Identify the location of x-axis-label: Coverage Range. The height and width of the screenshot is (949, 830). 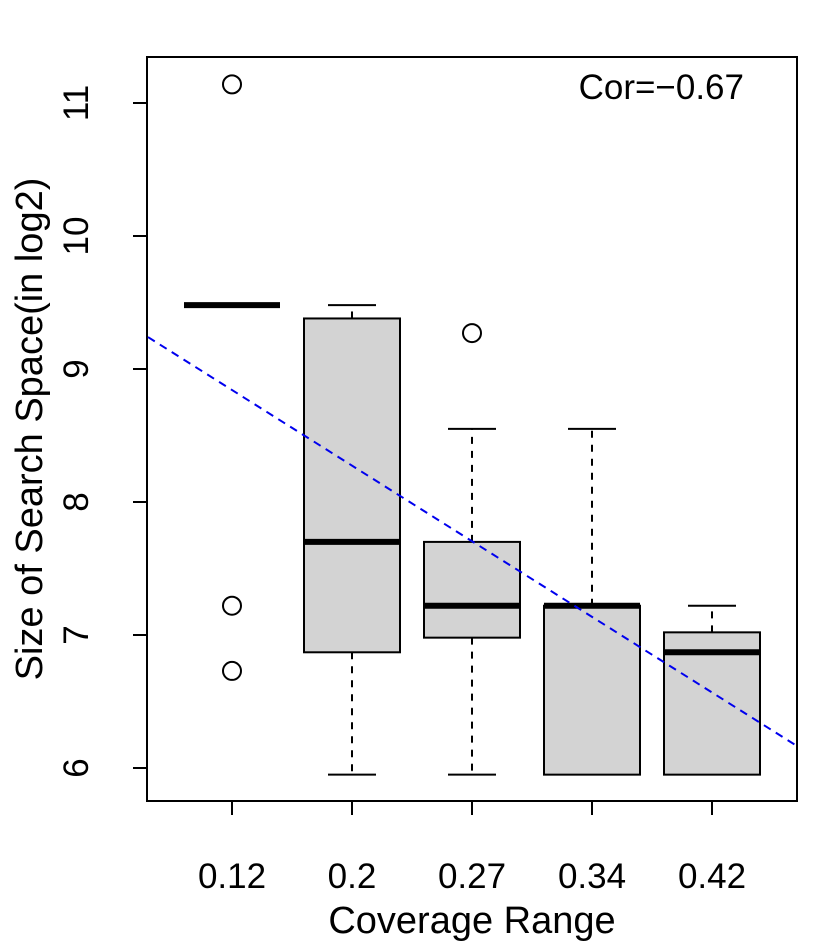
(471, 921).